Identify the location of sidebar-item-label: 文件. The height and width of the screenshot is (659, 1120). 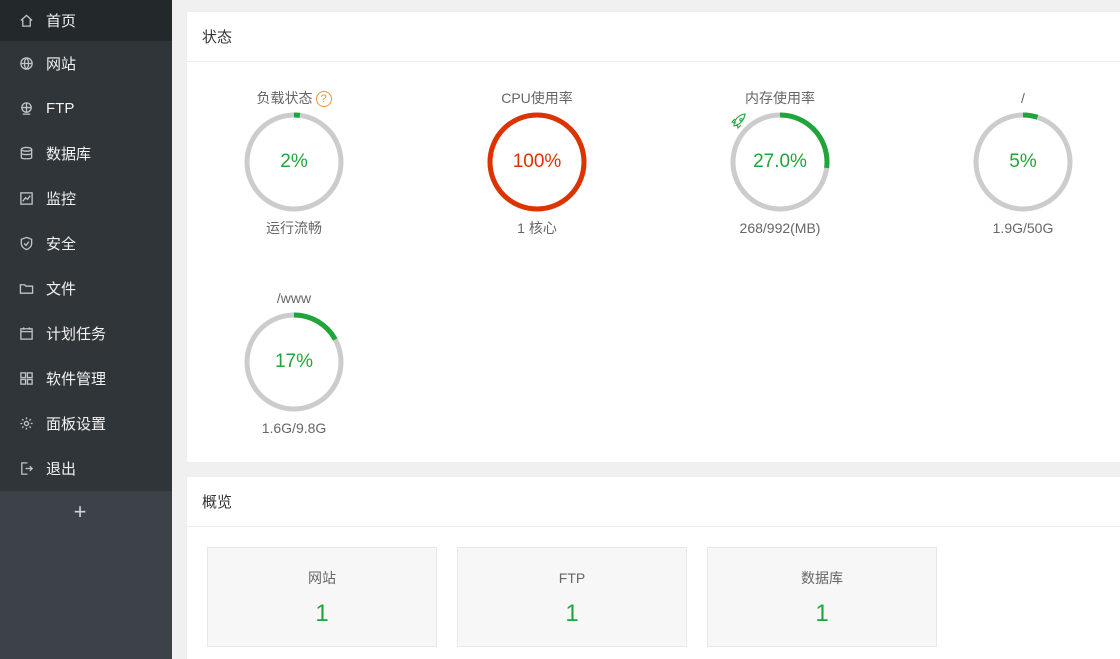
(61, 289).